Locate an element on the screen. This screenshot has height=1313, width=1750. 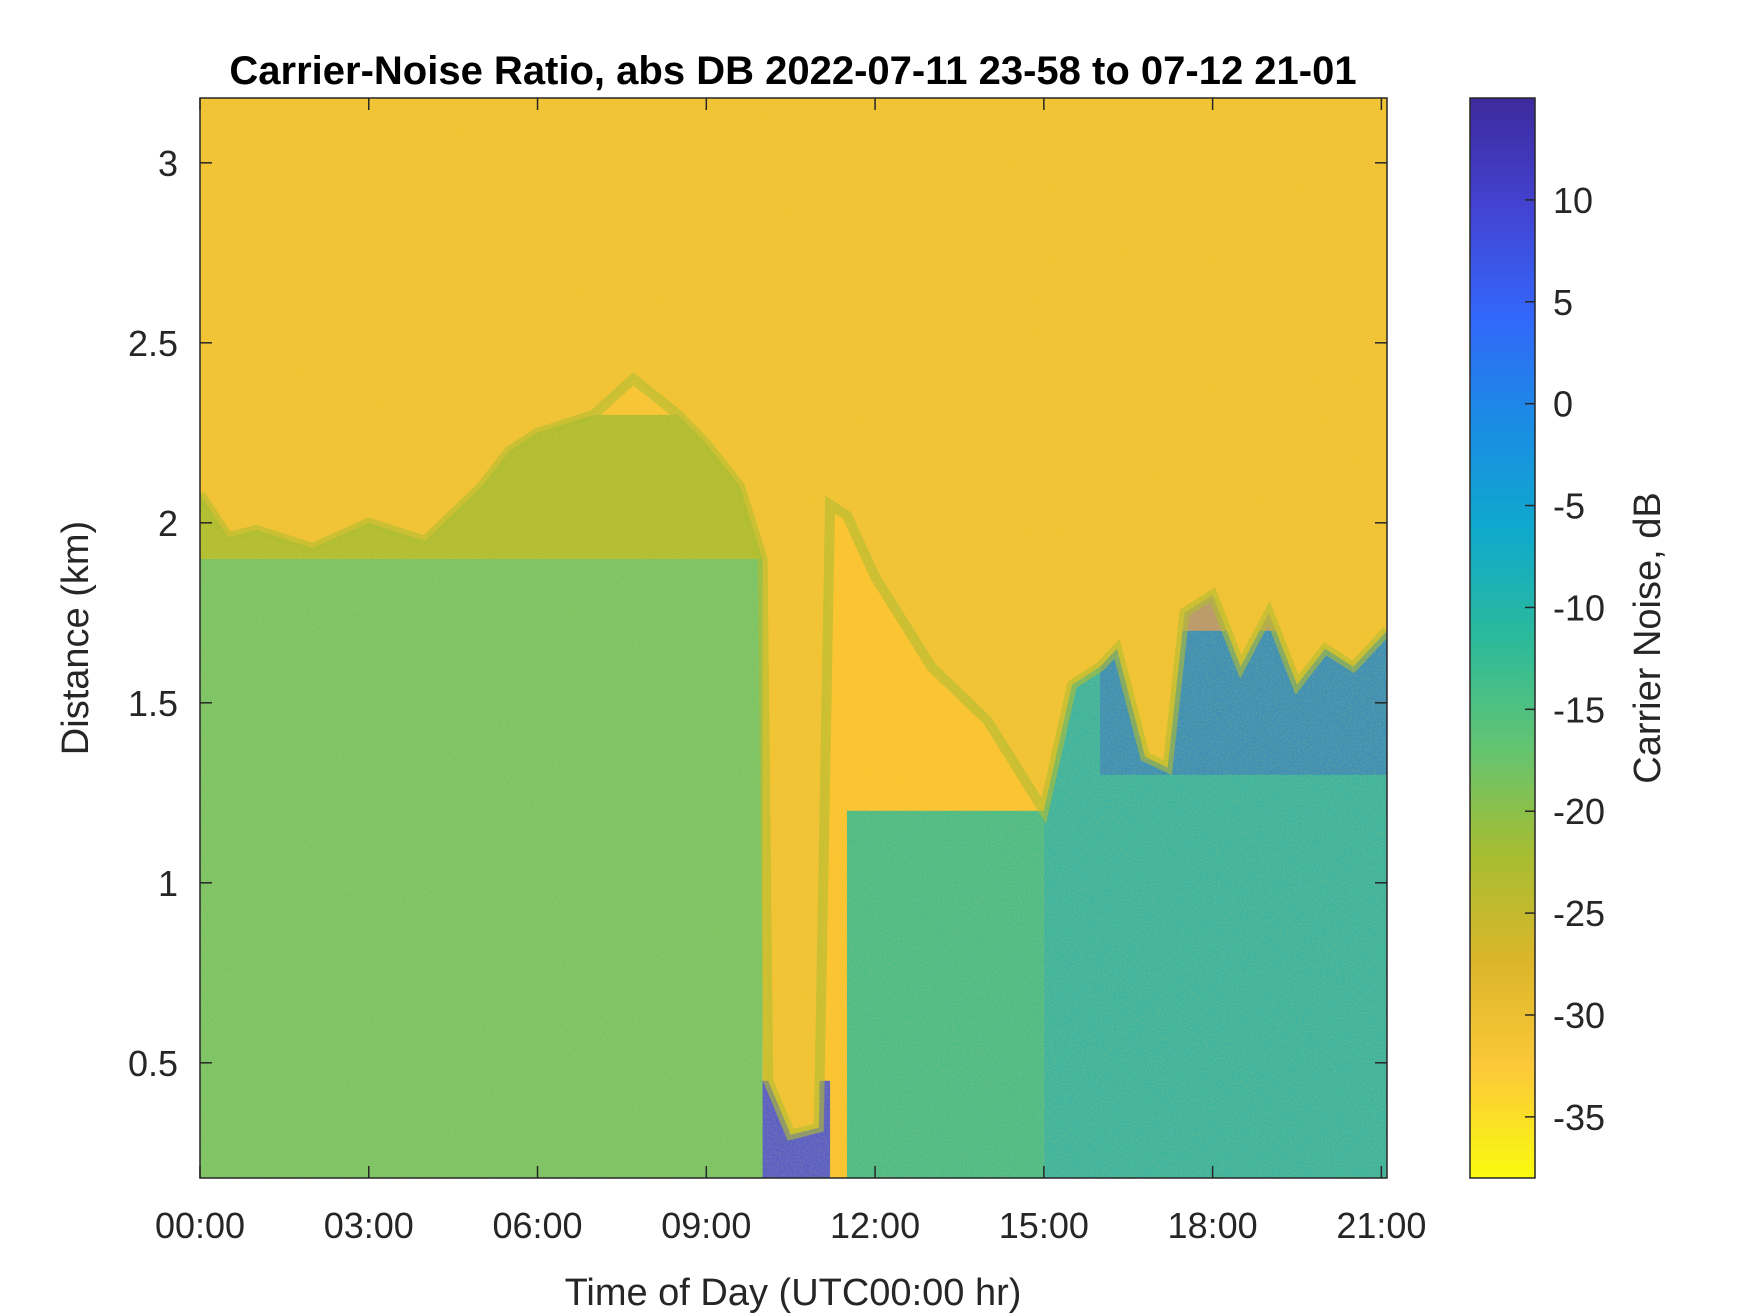
colorbar-tick-label: -25 is located at coordinates (1579, 913).